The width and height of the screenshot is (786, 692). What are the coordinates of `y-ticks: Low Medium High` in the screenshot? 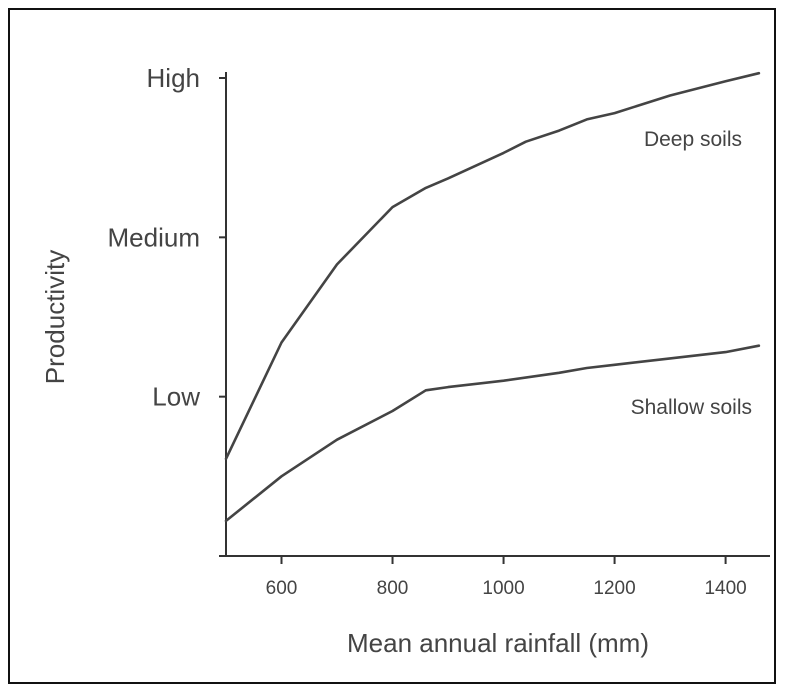 It's located at (167, 310).